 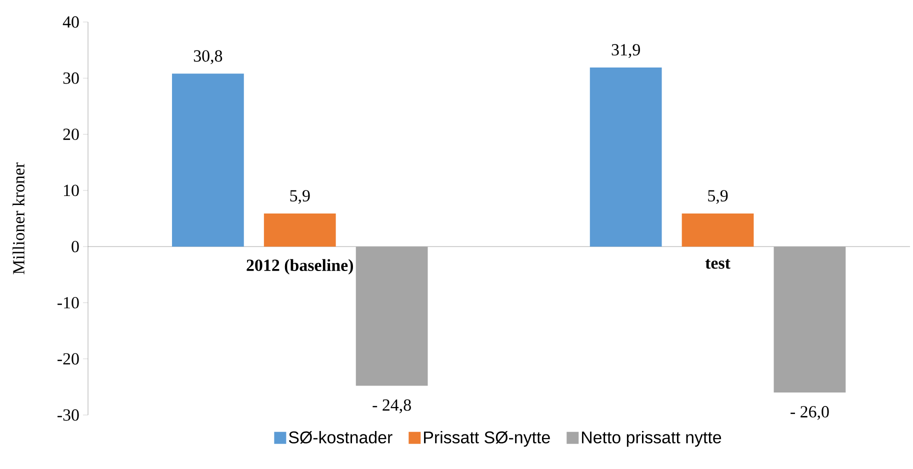 What do you see at coordinates (71, 190) in the screenshot?
I see `y-tick-label: 10` at bounding box center [71, 190].